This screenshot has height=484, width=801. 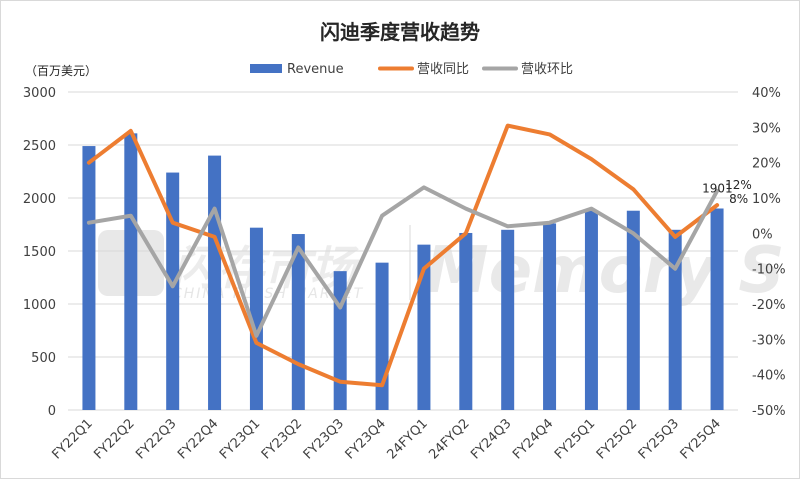 I want to click on legend-label: Revenue, so click(x=315, y=69).